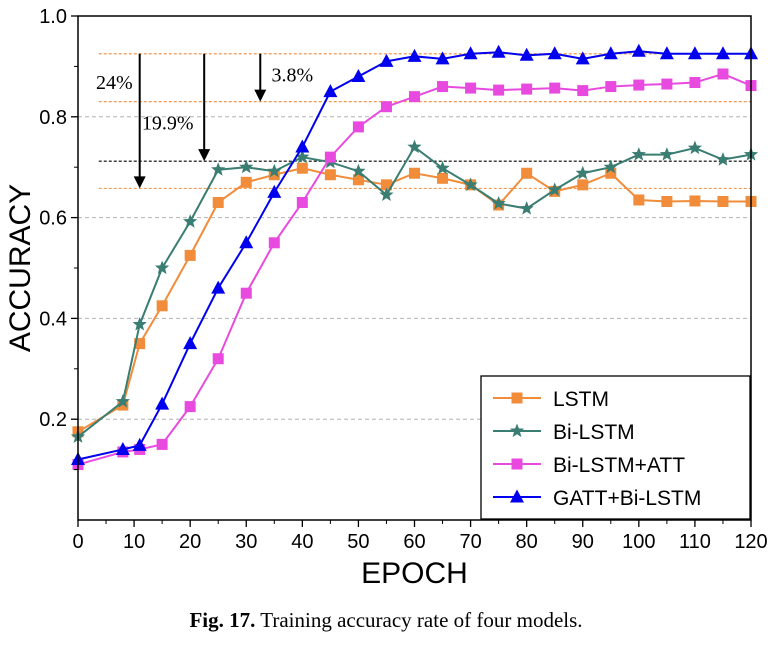 The width and height of the screenshot is (772, 648). What do you see at coordinates (421, 620) in the screenshot?
I see `caption-text: Training accuracy rate of four models.` at bounding box center [421, 620].